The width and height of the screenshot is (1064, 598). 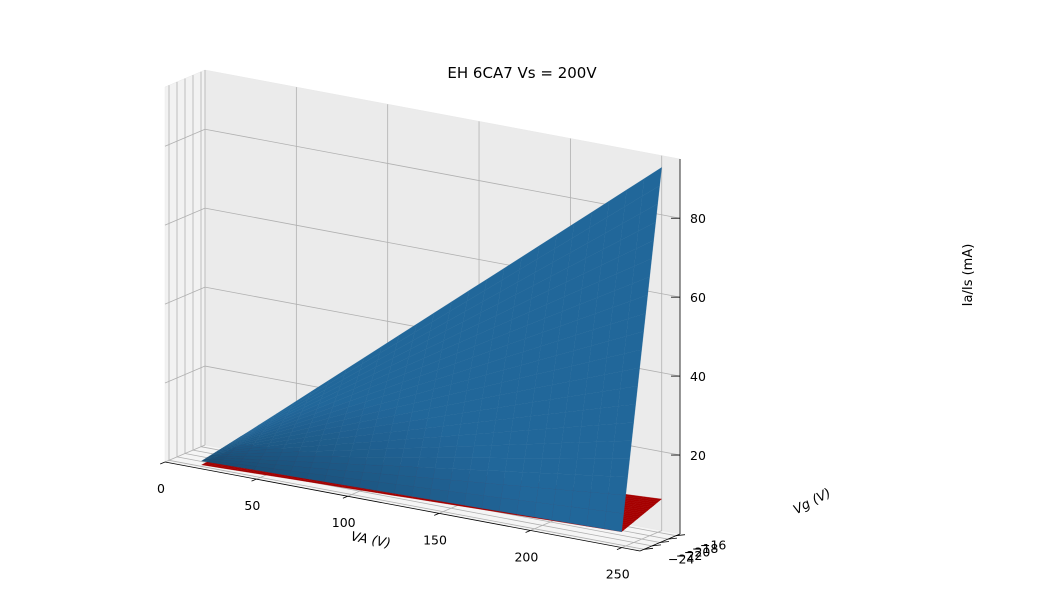 I want to click on z-tick-label: 40, so click(x=698, y=376).